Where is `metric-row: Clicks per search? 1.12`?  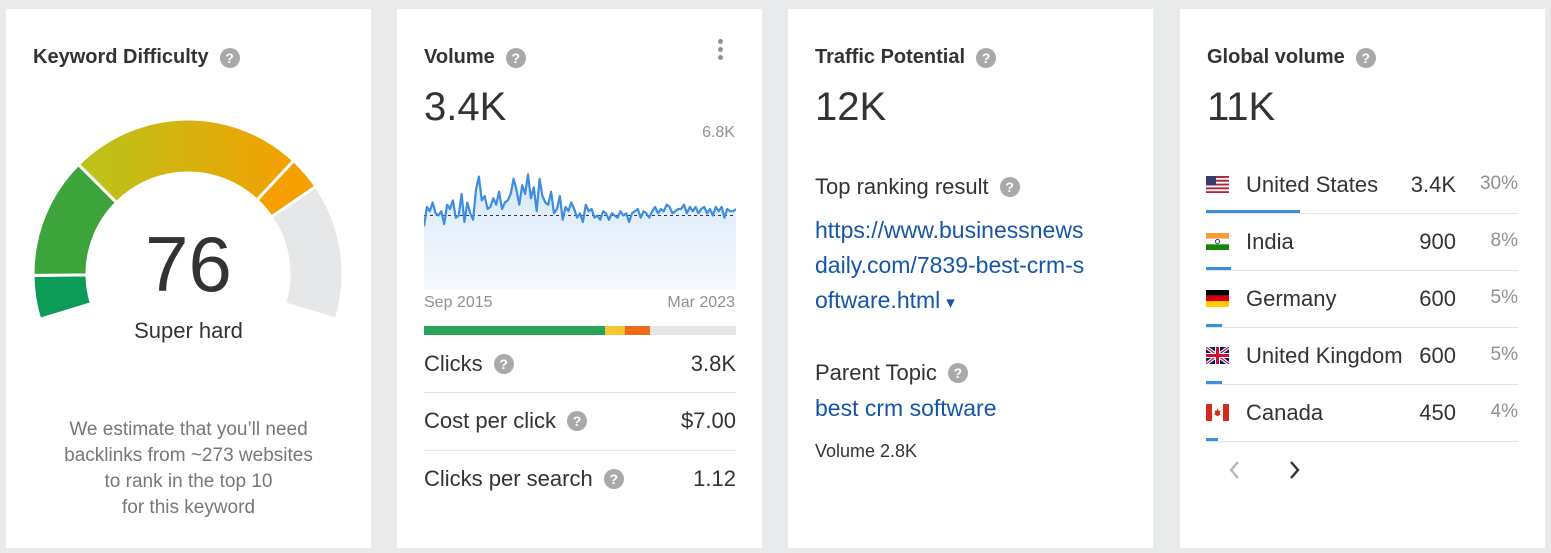 metric-row: Clicks per search? 1.12 is located at coordinates (580, 478).